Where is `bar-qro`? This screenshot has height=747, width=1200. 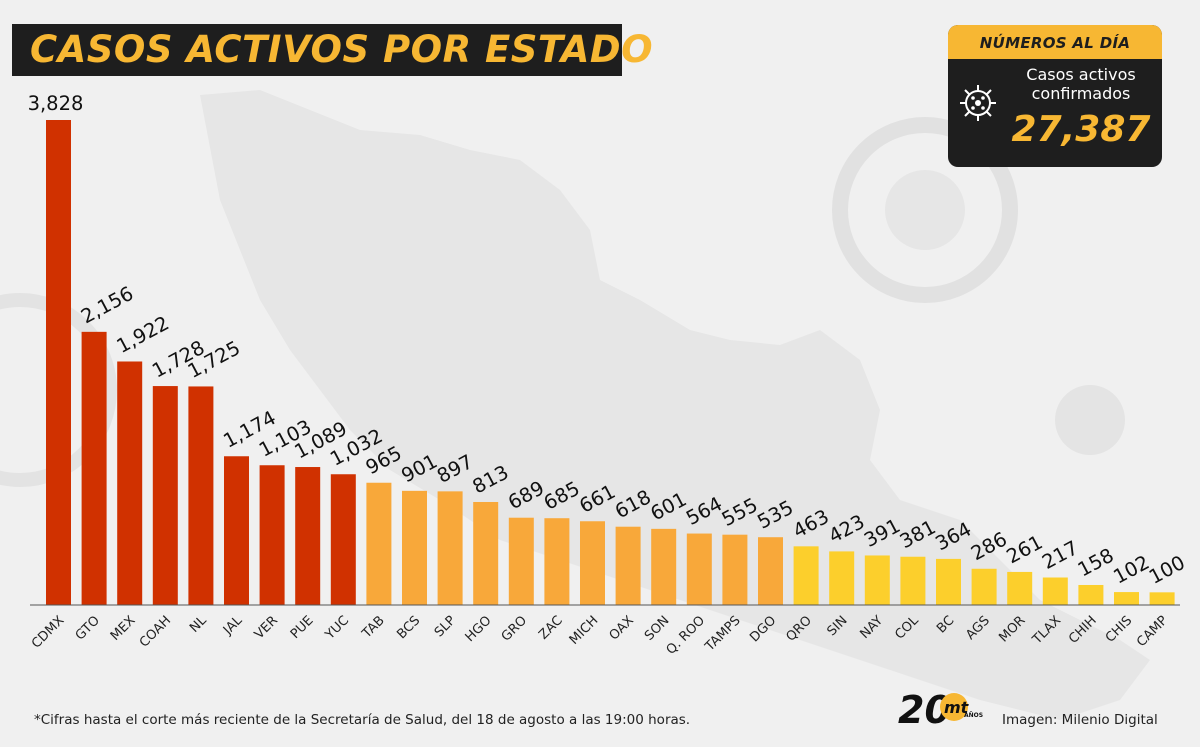
bar-qro is located at coordinates (806, 575).